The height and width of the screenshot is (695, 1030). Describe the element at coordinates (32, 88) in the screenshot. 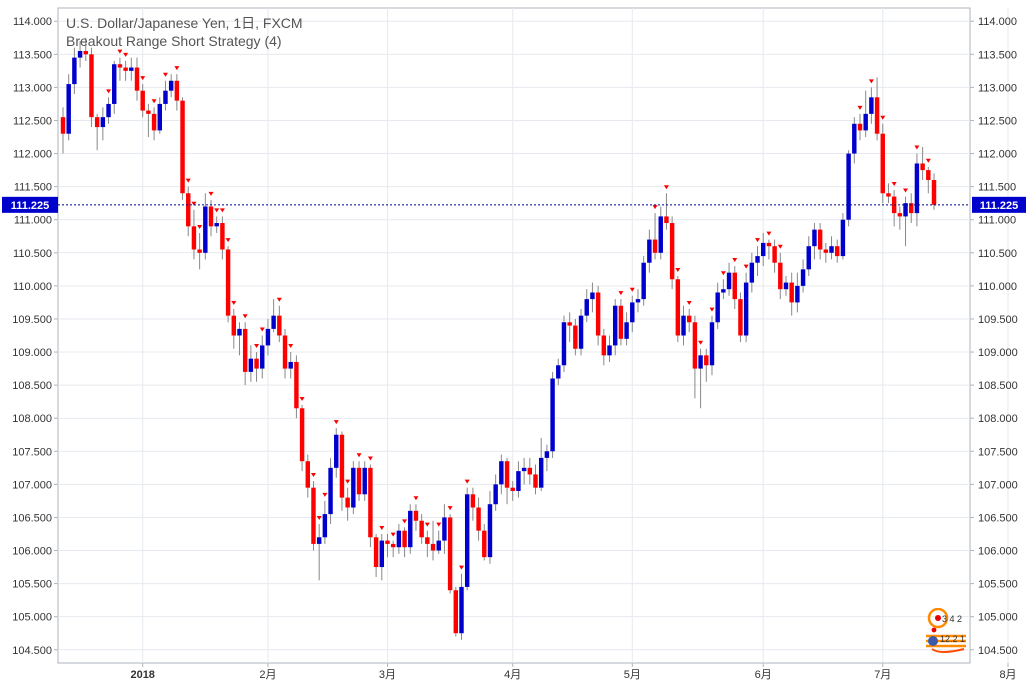

I see `y-tick-label-left: 113.000` at that location.